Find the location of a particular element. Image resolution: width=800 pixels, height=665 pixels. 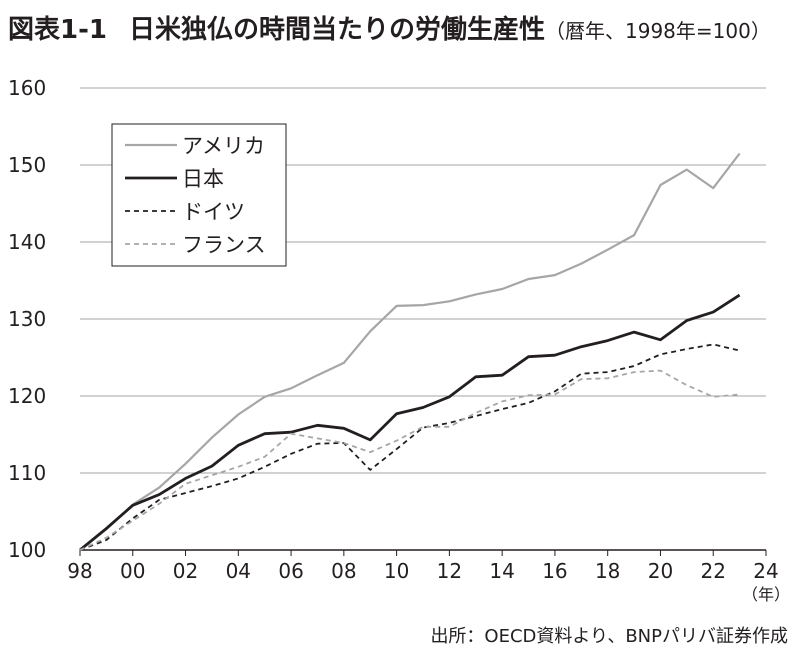

legend-label-japan: 日本 is located at coordinates (203, 179).